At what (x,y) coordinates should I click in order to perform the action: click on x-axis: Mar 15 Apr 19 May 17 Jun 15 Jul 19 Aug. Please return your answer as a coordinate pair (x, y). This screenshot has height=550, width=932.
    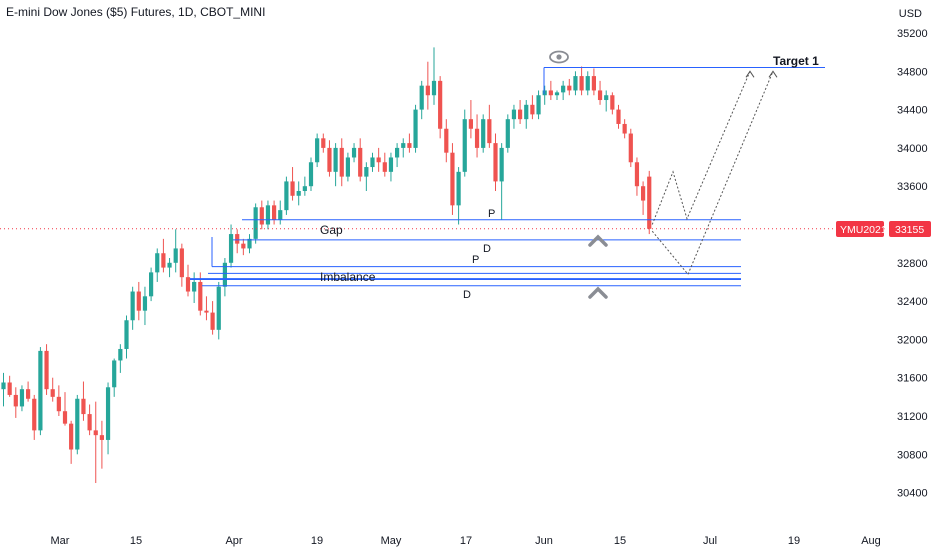
    Looking at the image, I should click on (466, 541).